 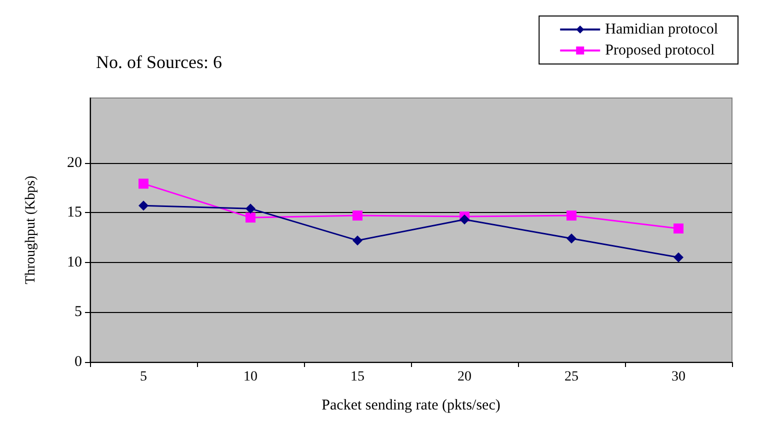 What do you see at coordinates (78, 362) in the screenshot?
I see `y-tick-label: 0` at bounding box center [78, 362].